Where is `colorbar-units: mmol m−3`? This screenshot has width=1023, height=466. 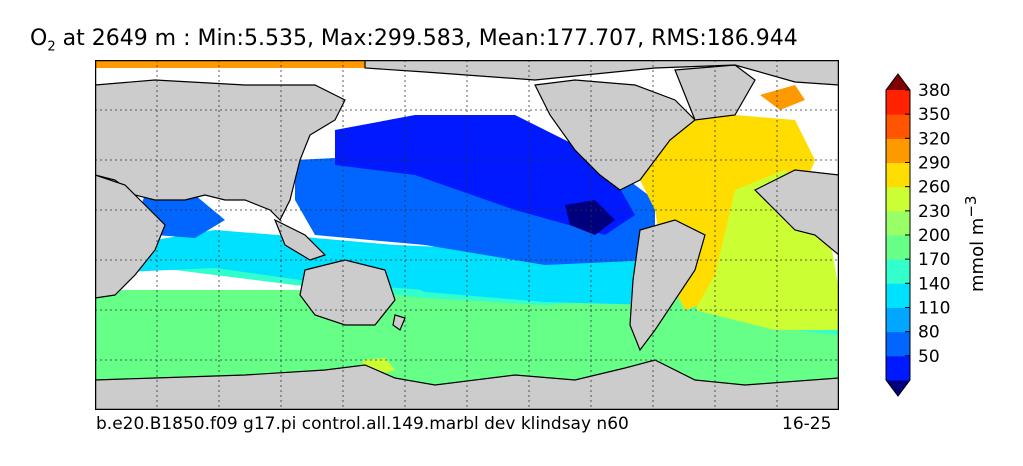 colorbar-units: mmol m−3 is located at coordinates (975, 243).